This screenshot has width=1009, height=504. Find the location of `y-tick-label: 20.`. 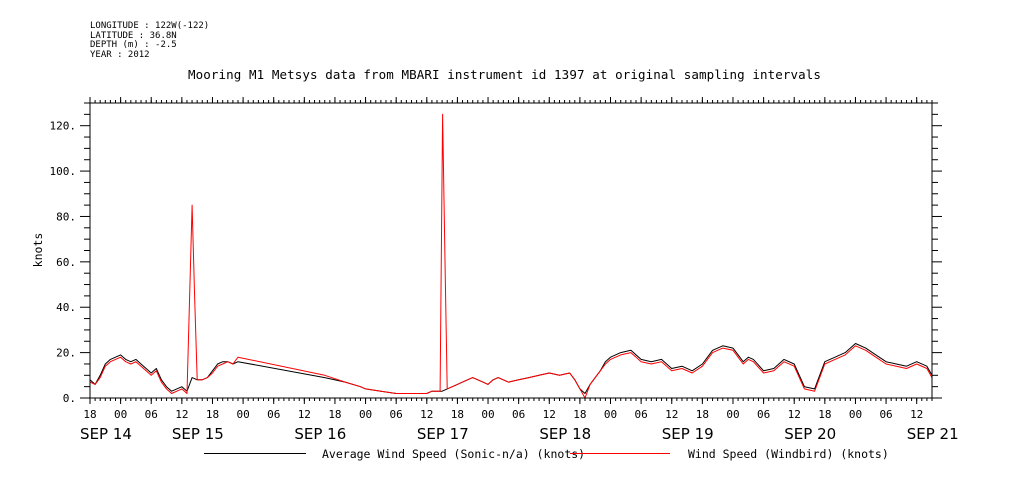

y-tick-label: 20. is located at coordinates (66, 353).